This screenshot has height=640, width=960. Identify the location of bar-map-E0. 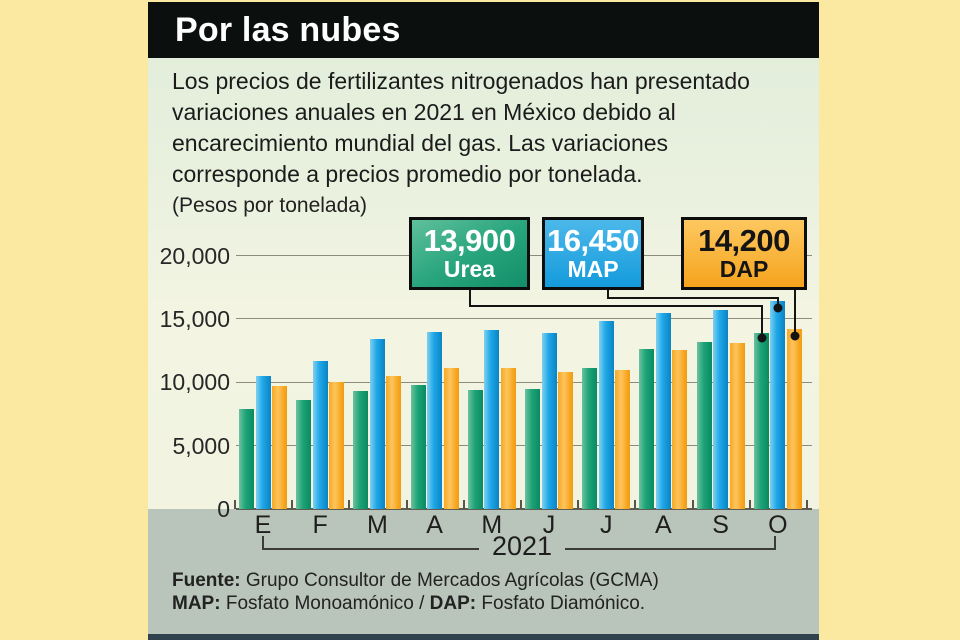
(263, 442).